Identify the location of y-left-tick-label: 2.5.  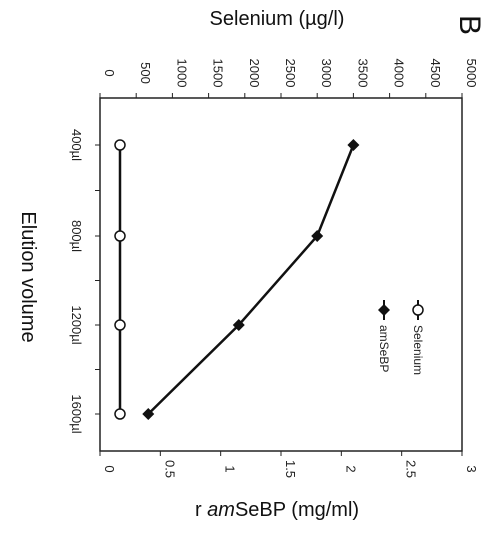
(411, 469).